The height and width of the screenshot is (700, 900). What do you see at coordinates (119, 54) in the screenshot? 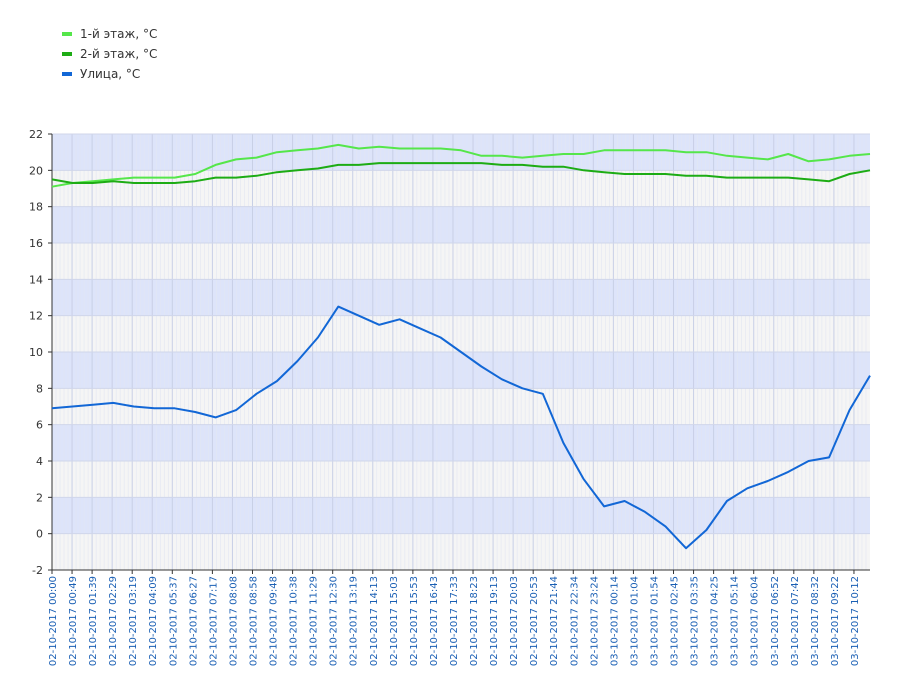
I see `legend-label: 2-й этаж, °C` at bounding box center [119, 54].